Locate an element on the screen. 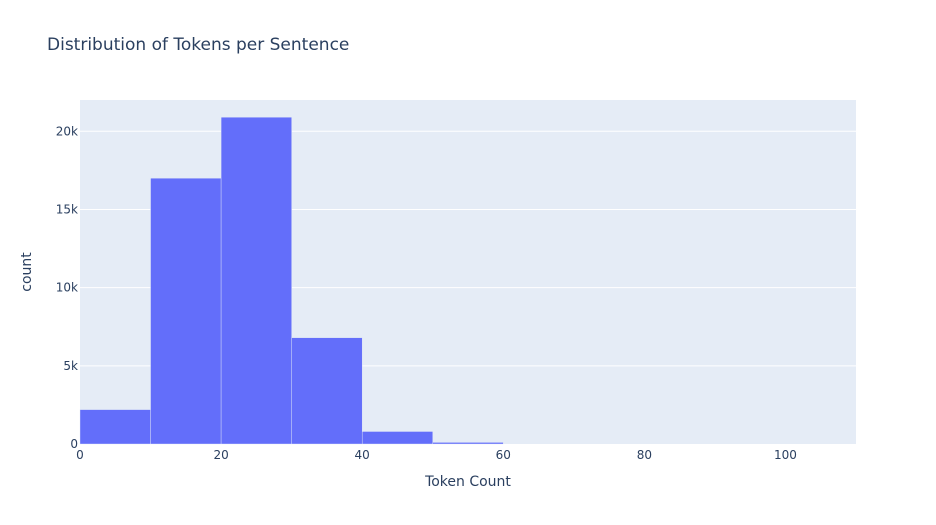  y-axis-ticks: 0 5k 10k 15k 20k is located at coordinates (67, 287).